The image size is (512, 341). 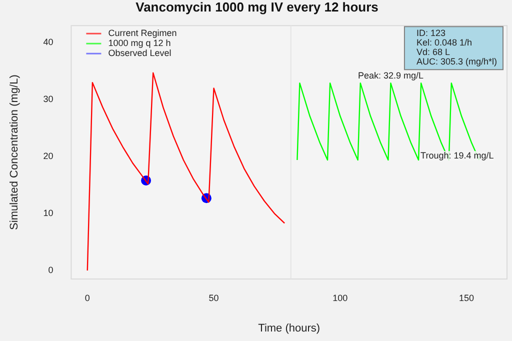 I want to click on annotation: Vd: 68 L, so click(x=433, y=52).